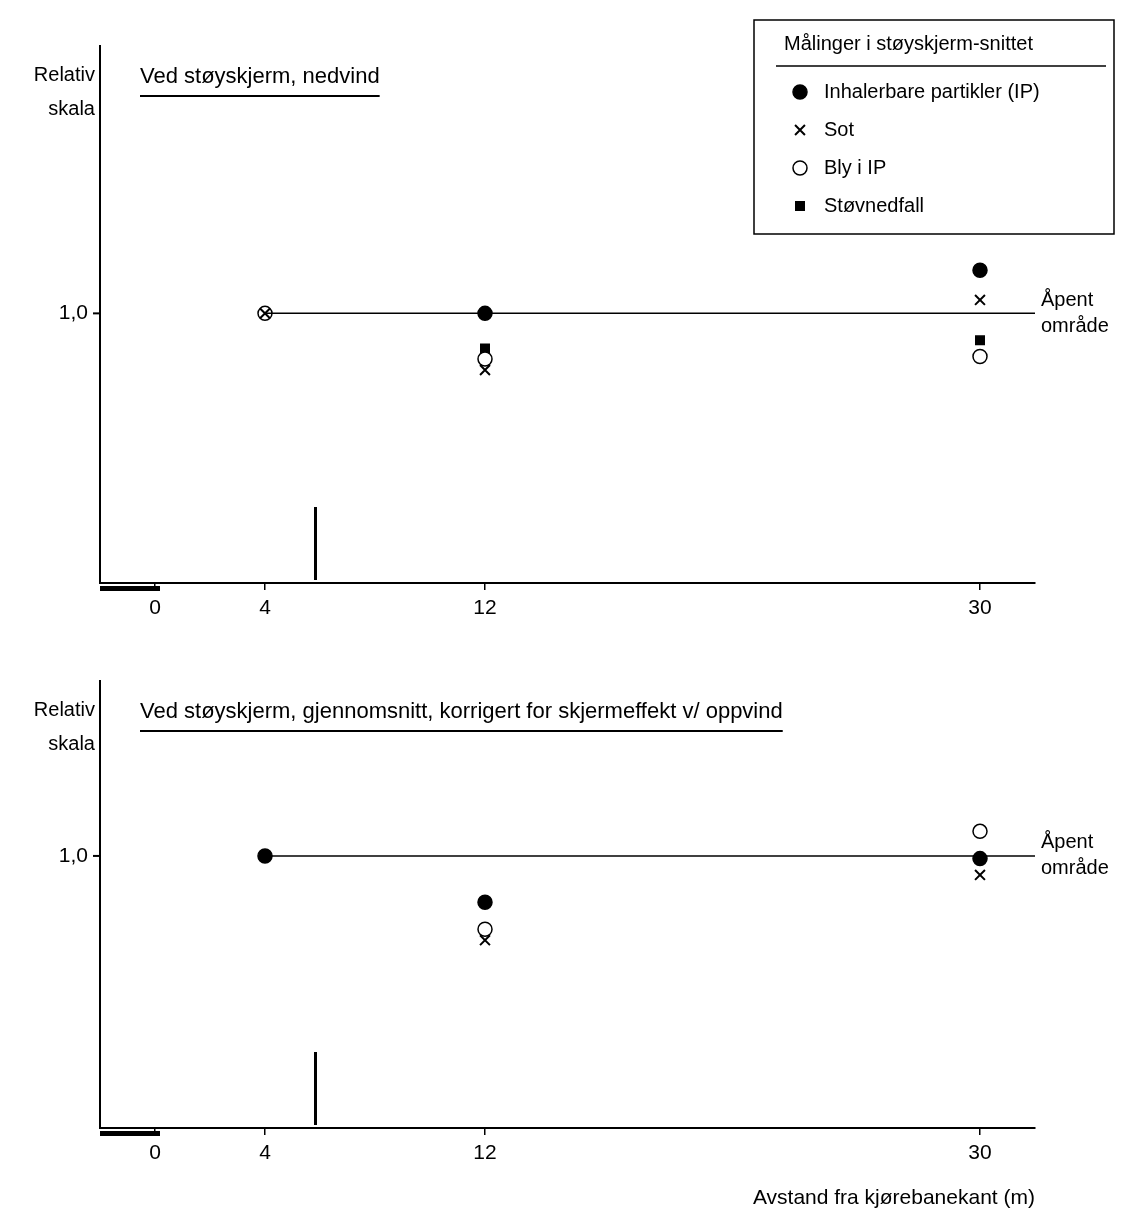 The image size is (1132, 1215). I want to click on legend-label: Støvnedfall, so click(874, 204).